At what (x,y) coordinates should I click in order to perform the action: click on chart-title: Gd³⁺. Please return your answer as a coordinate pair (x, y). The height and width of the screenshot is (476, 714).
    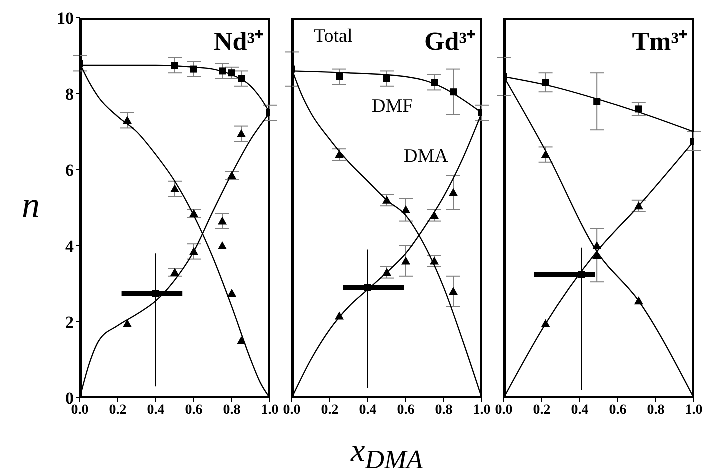
    Looking at the image, I should click on (450, 42).